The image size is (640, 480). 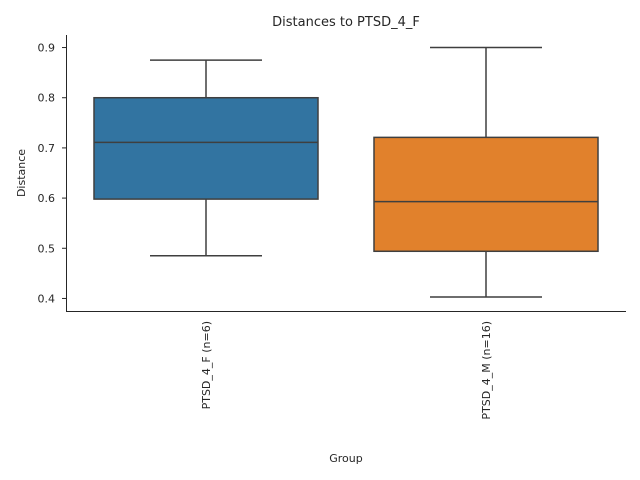 I want to click on y-tick-label: 0.4, so click(x=47, y=298).